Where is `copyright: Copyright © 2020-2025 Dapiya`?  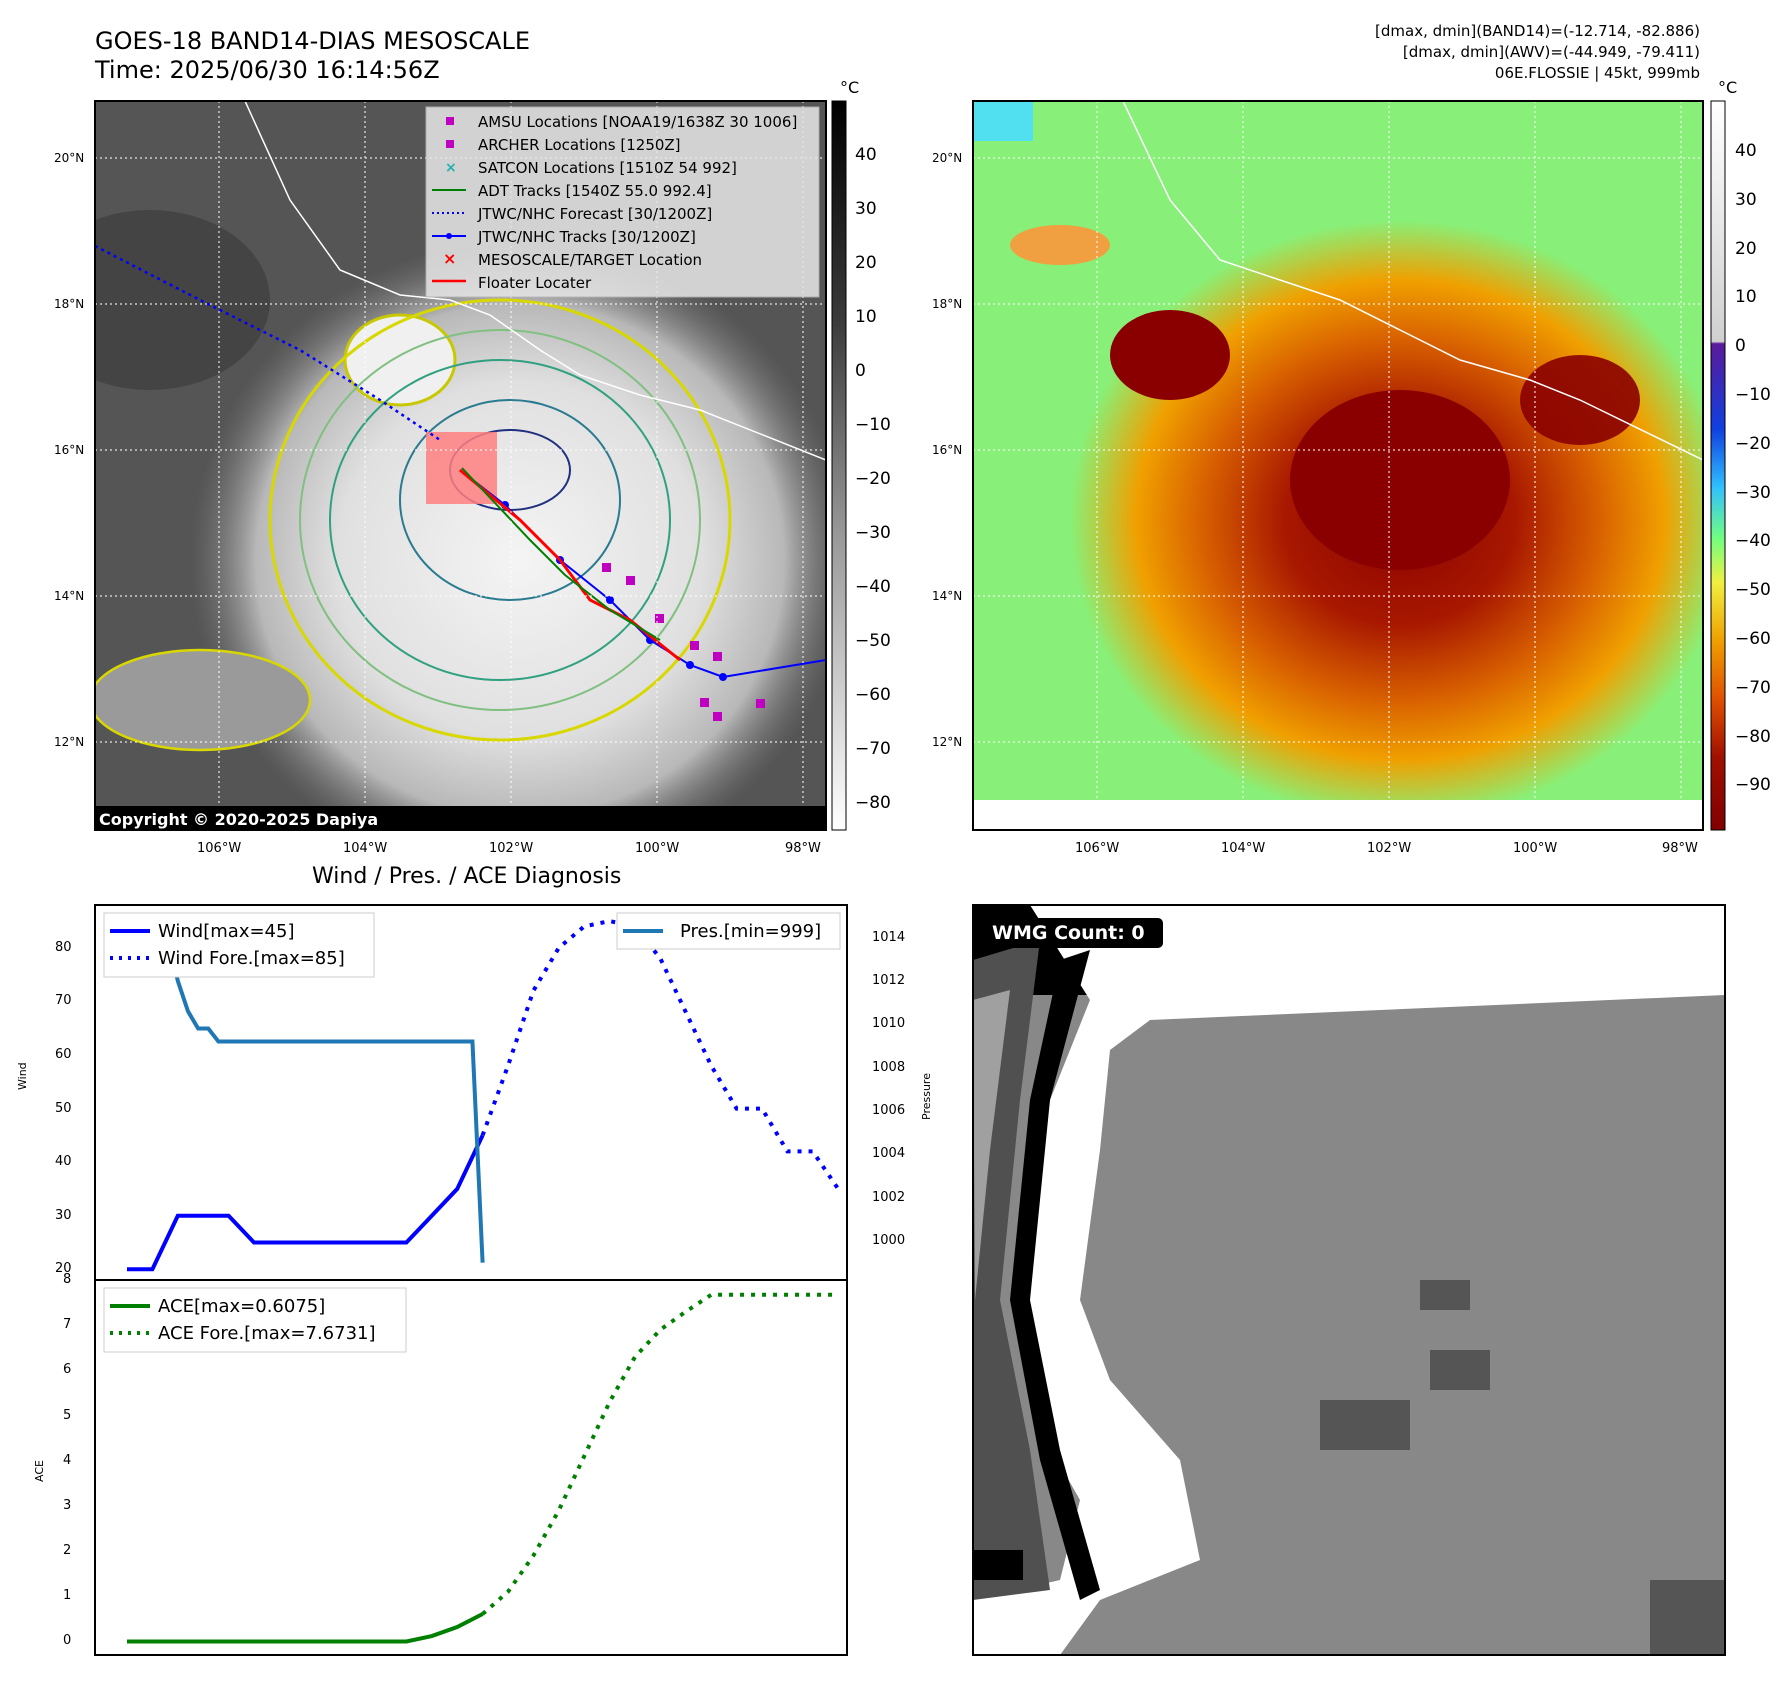
copyright: Copyright © 2020-2025 Dapiya is located at coordinates (239, 819).